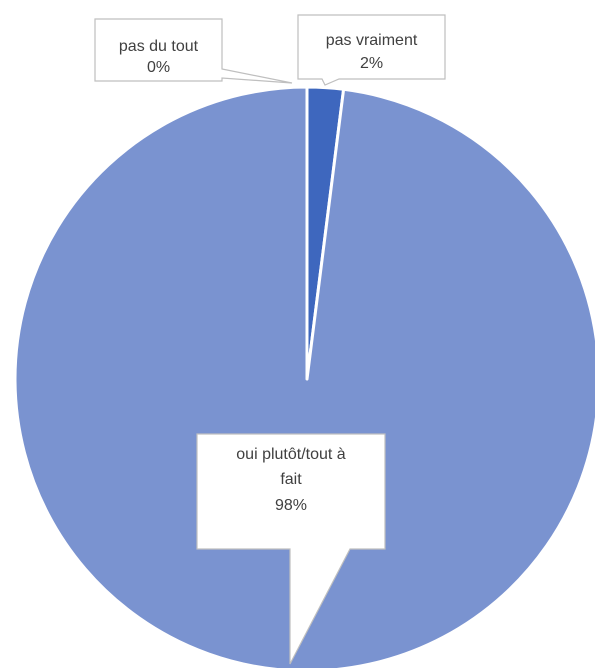 The width and height of the screenshot is (595, 668). What do you see at coordinates (291, 454) in the screenshot?
I see `data-label-category: oui plutôt/tout à` at bounding box center [291, 454].